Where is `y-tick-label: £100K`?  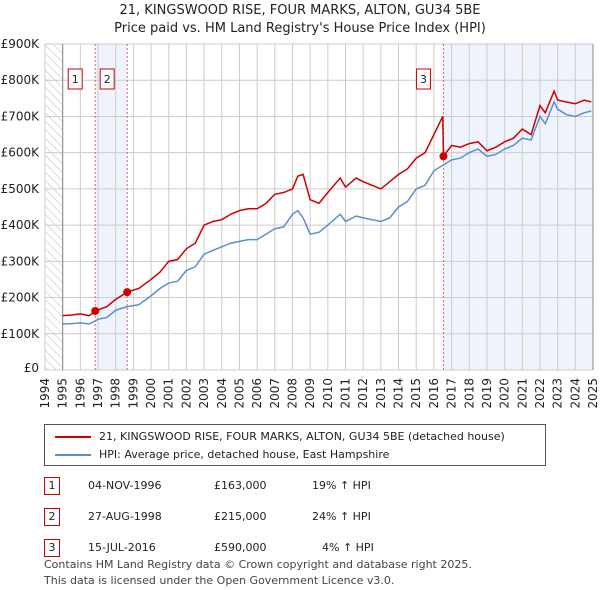 y-tick-label: £100K is located at coordinates (21, 334).